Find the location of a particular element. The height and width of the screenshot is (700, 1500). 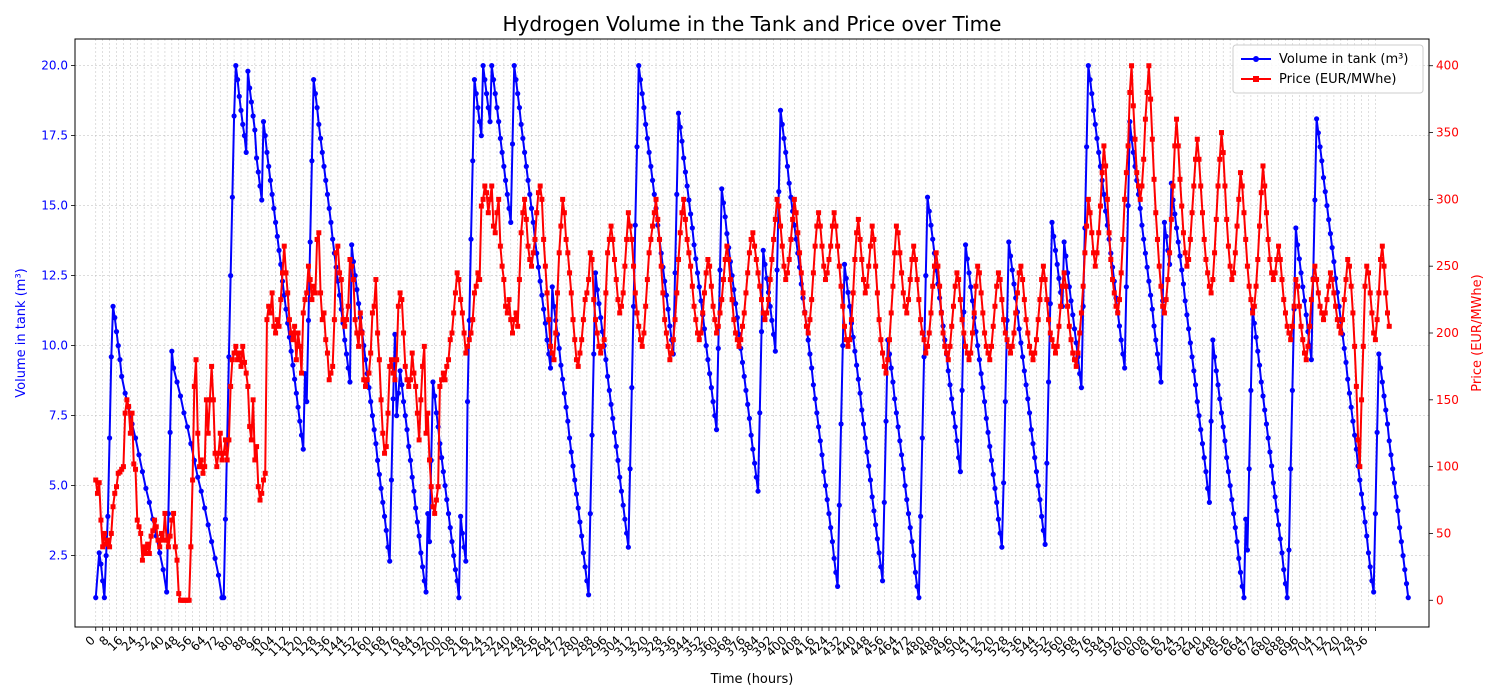

y-tick-label-right: 0 is located at coordinates (1440, 600).